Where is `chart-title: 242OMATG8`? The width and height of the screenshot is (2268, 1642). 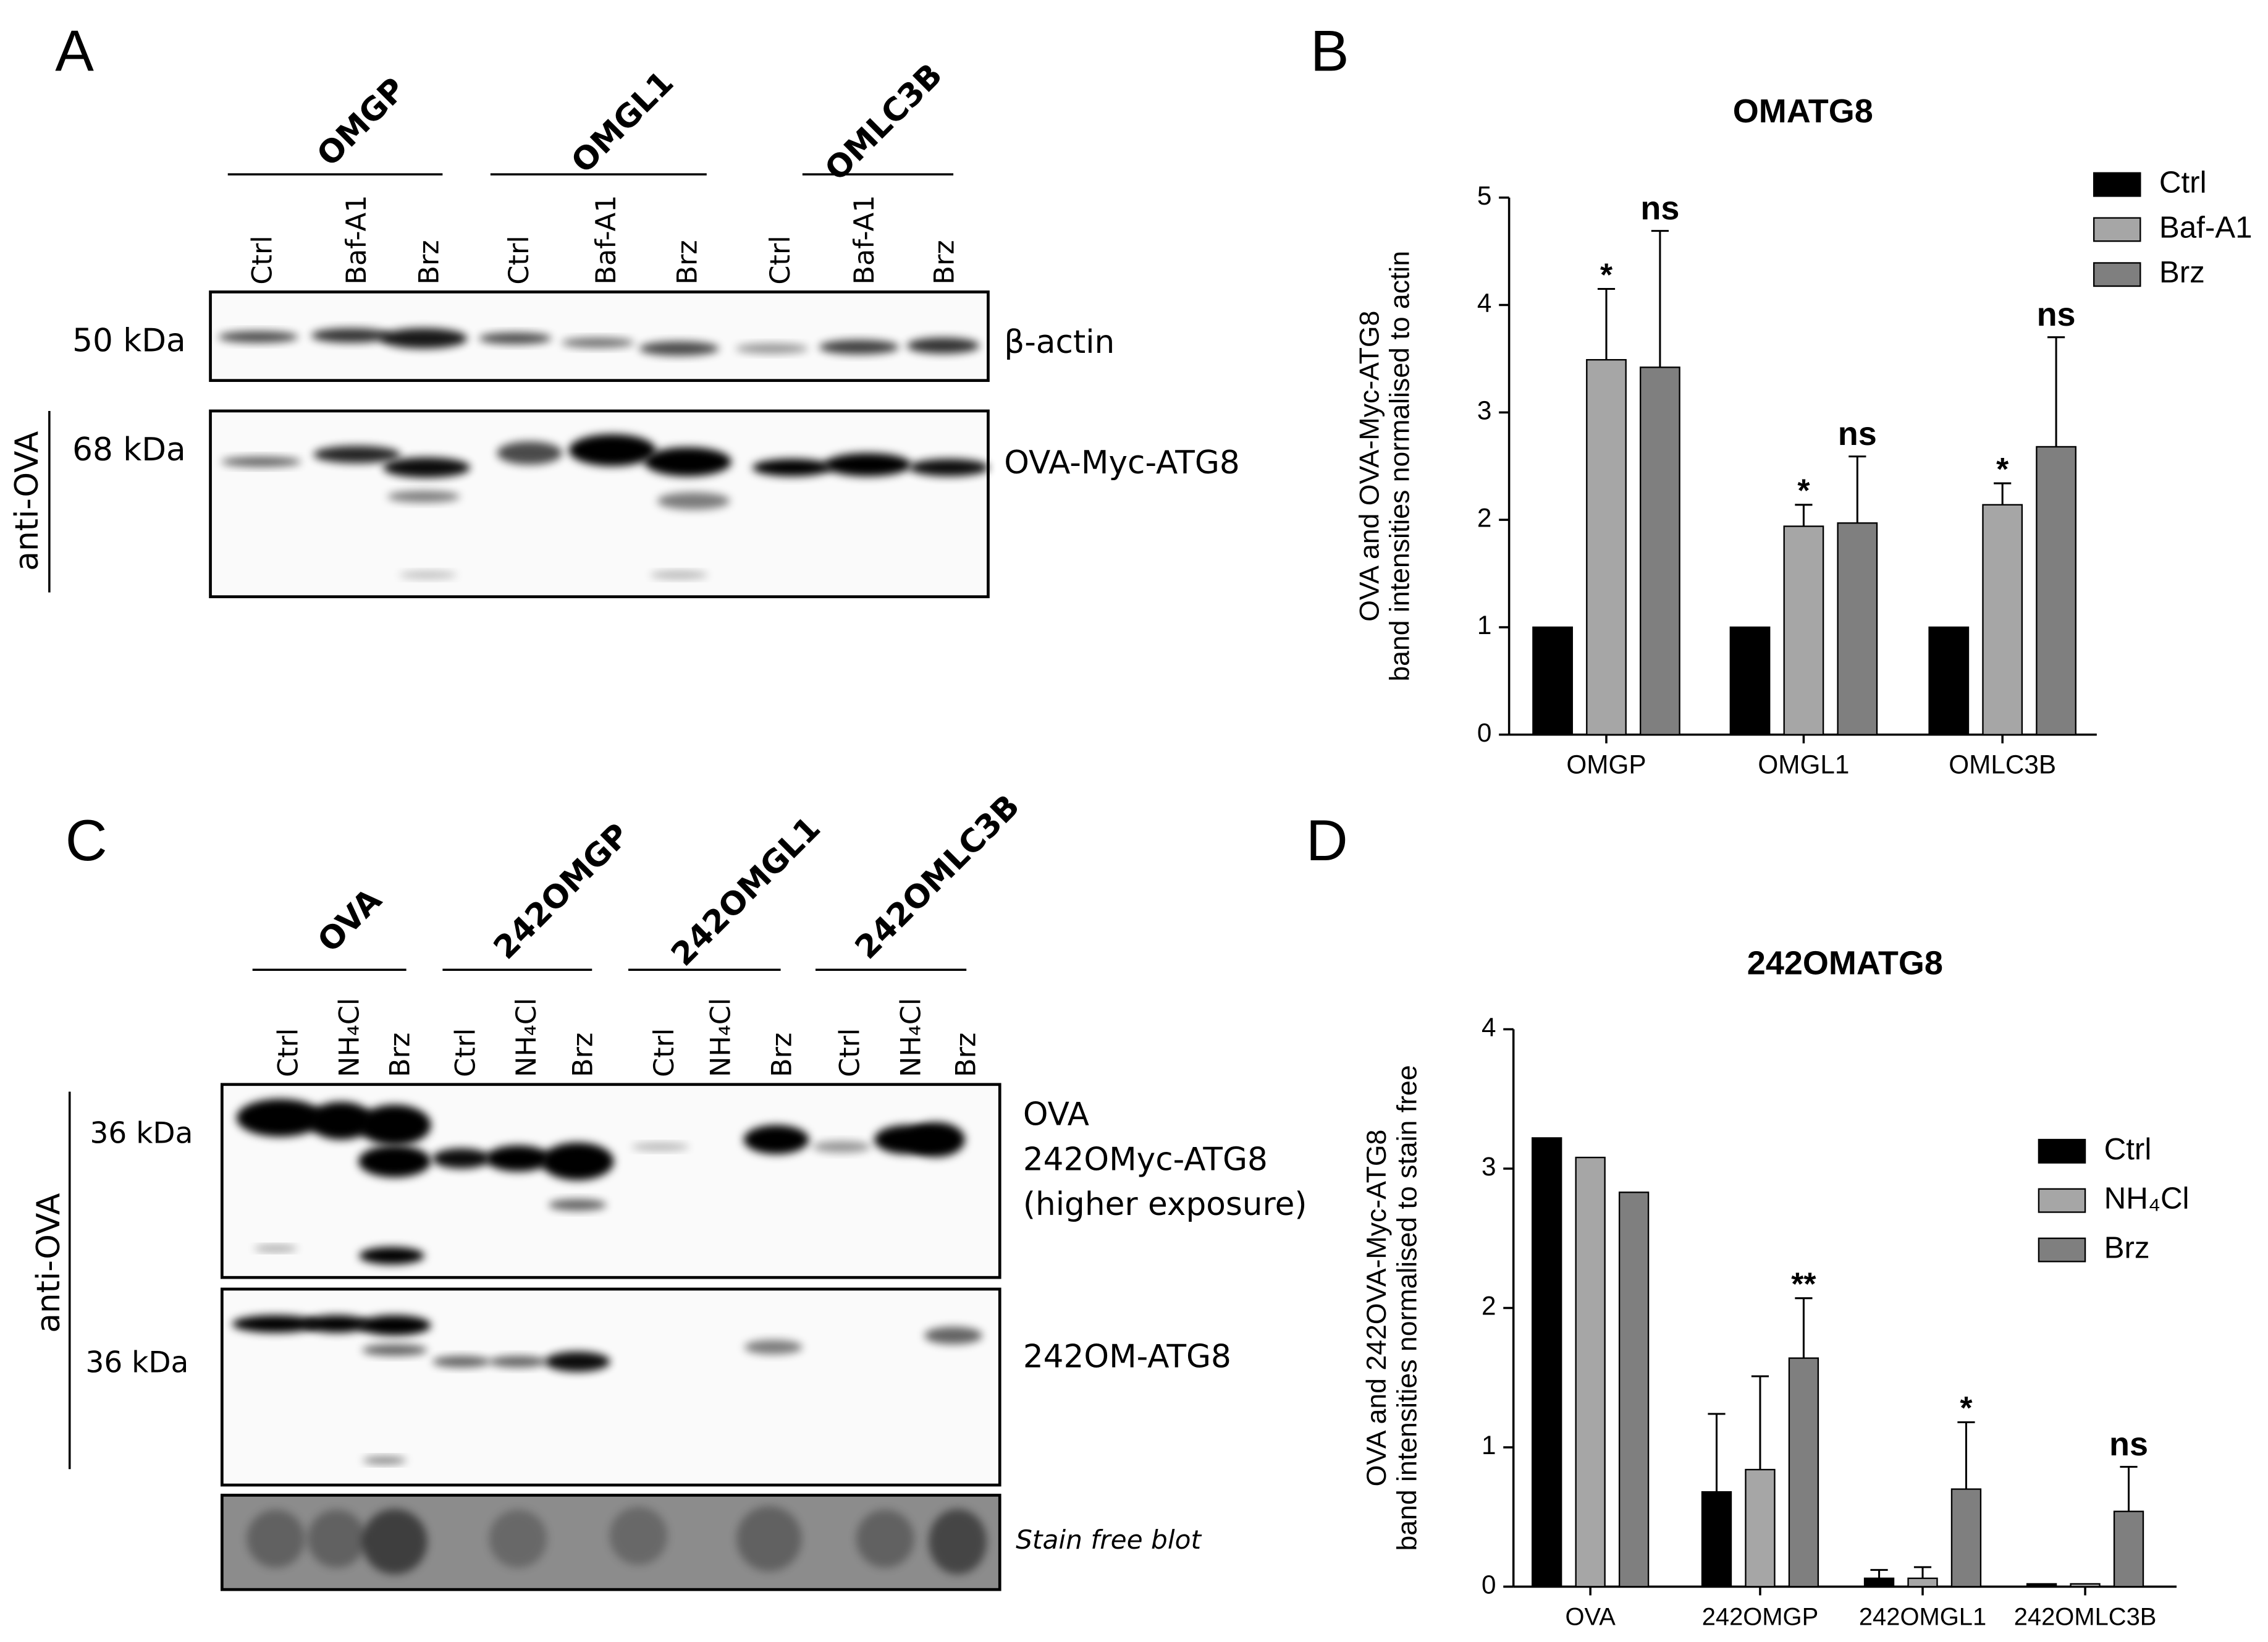 chart-title: 242OMATG8 is located at coordinates (1845, 962).